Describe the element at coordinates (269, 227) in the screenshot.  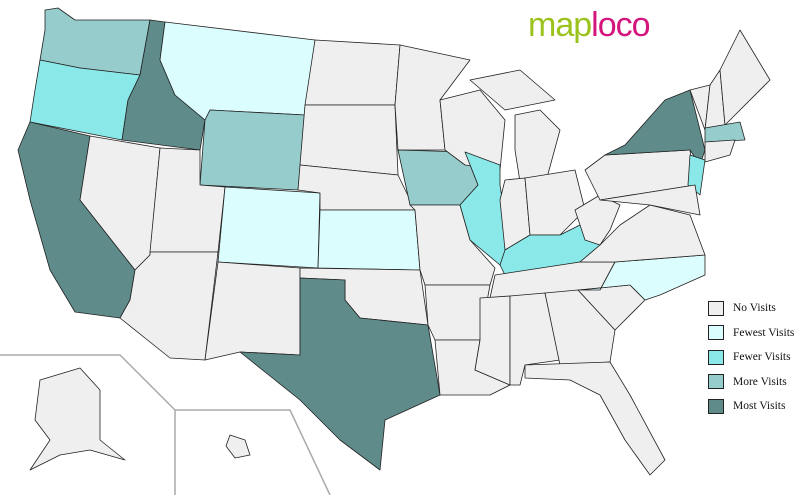
I see `state-co` at that location.